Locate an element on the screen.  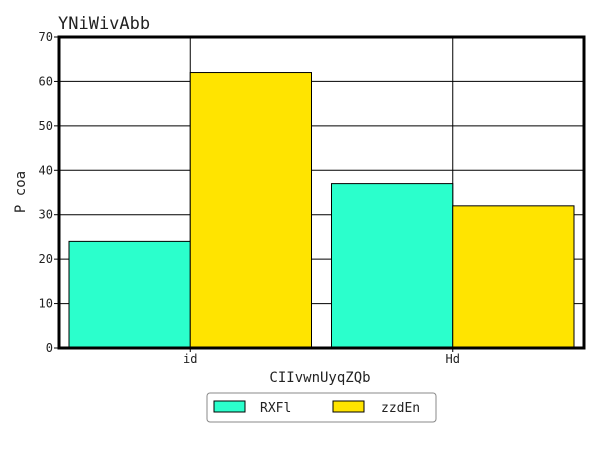
chart-title: YNiWivAbb is located at coordinates (104, 24).